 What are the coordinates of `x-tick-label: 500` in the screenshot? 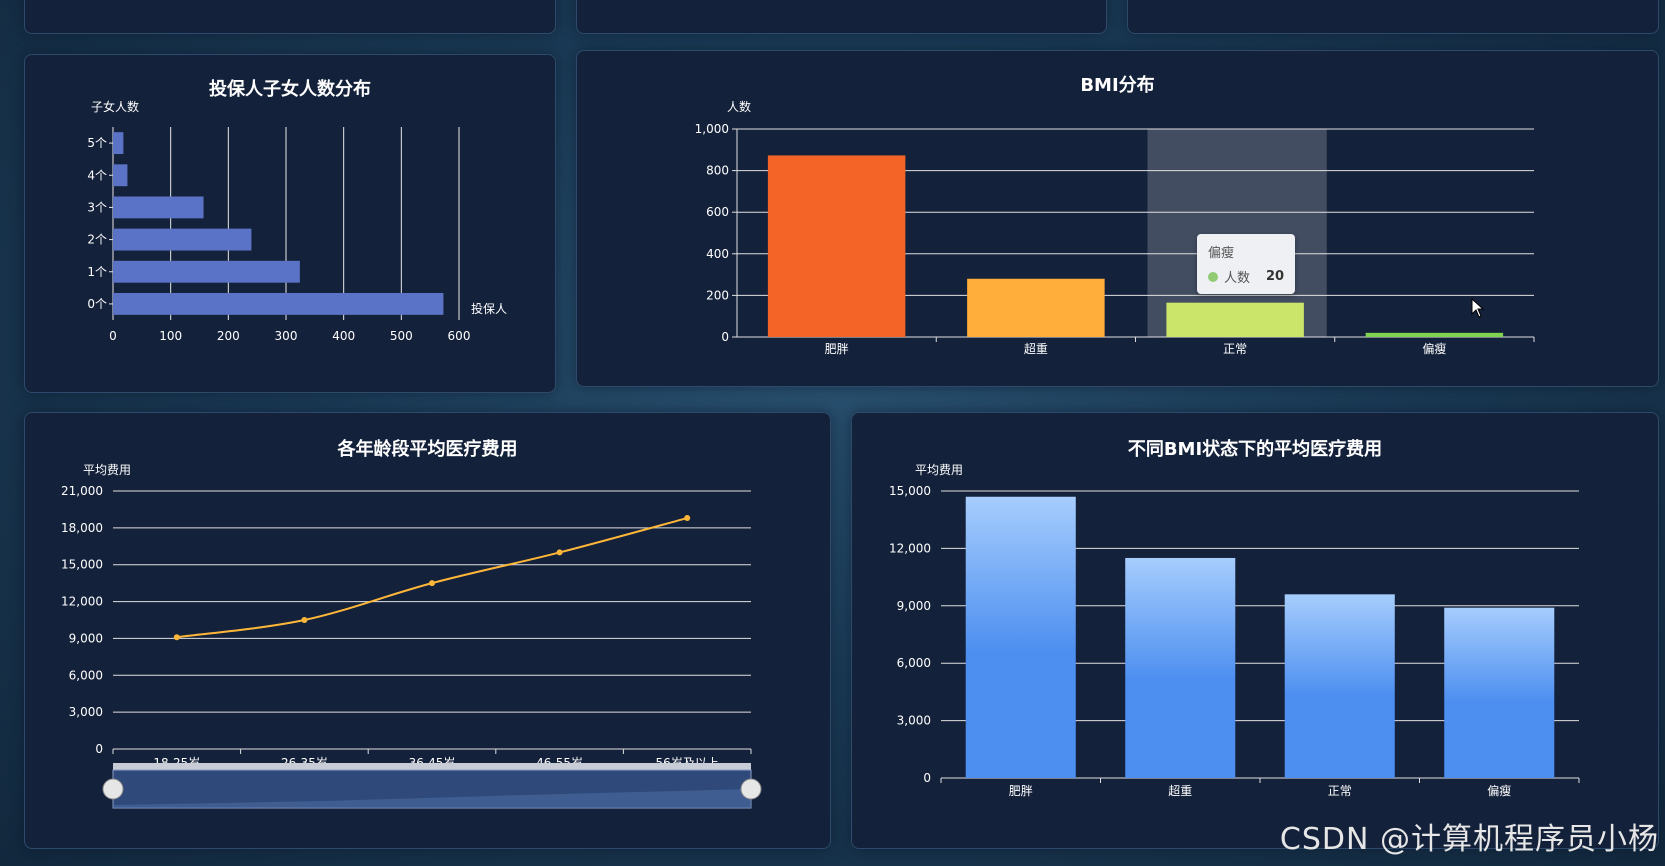 It's located at (401, 336).